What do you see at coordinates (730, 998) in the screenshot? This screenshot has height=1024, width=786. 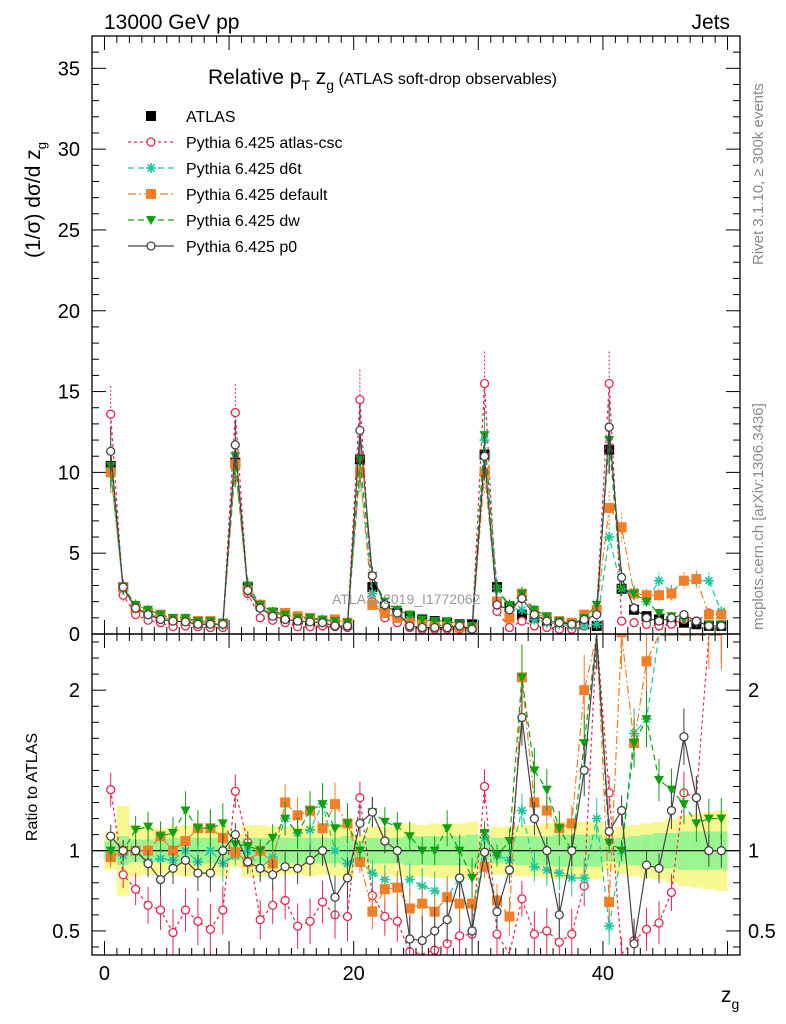 I see `x-axis-label: zg` at bounding box center [730, 998].